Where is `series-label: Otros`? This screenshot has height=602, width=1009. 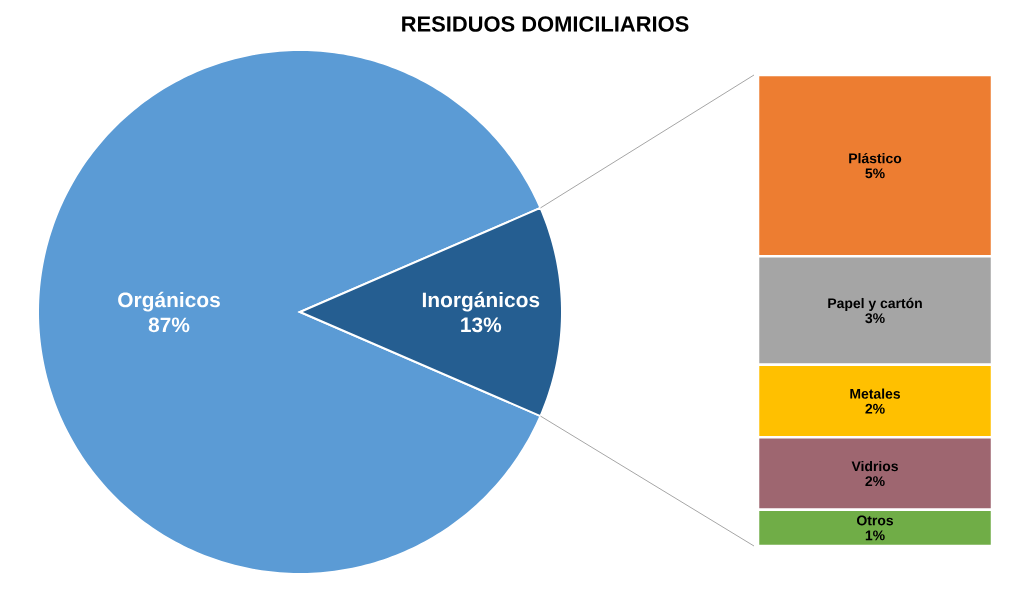 series-label: Otros is located at coordinates (875, 520).